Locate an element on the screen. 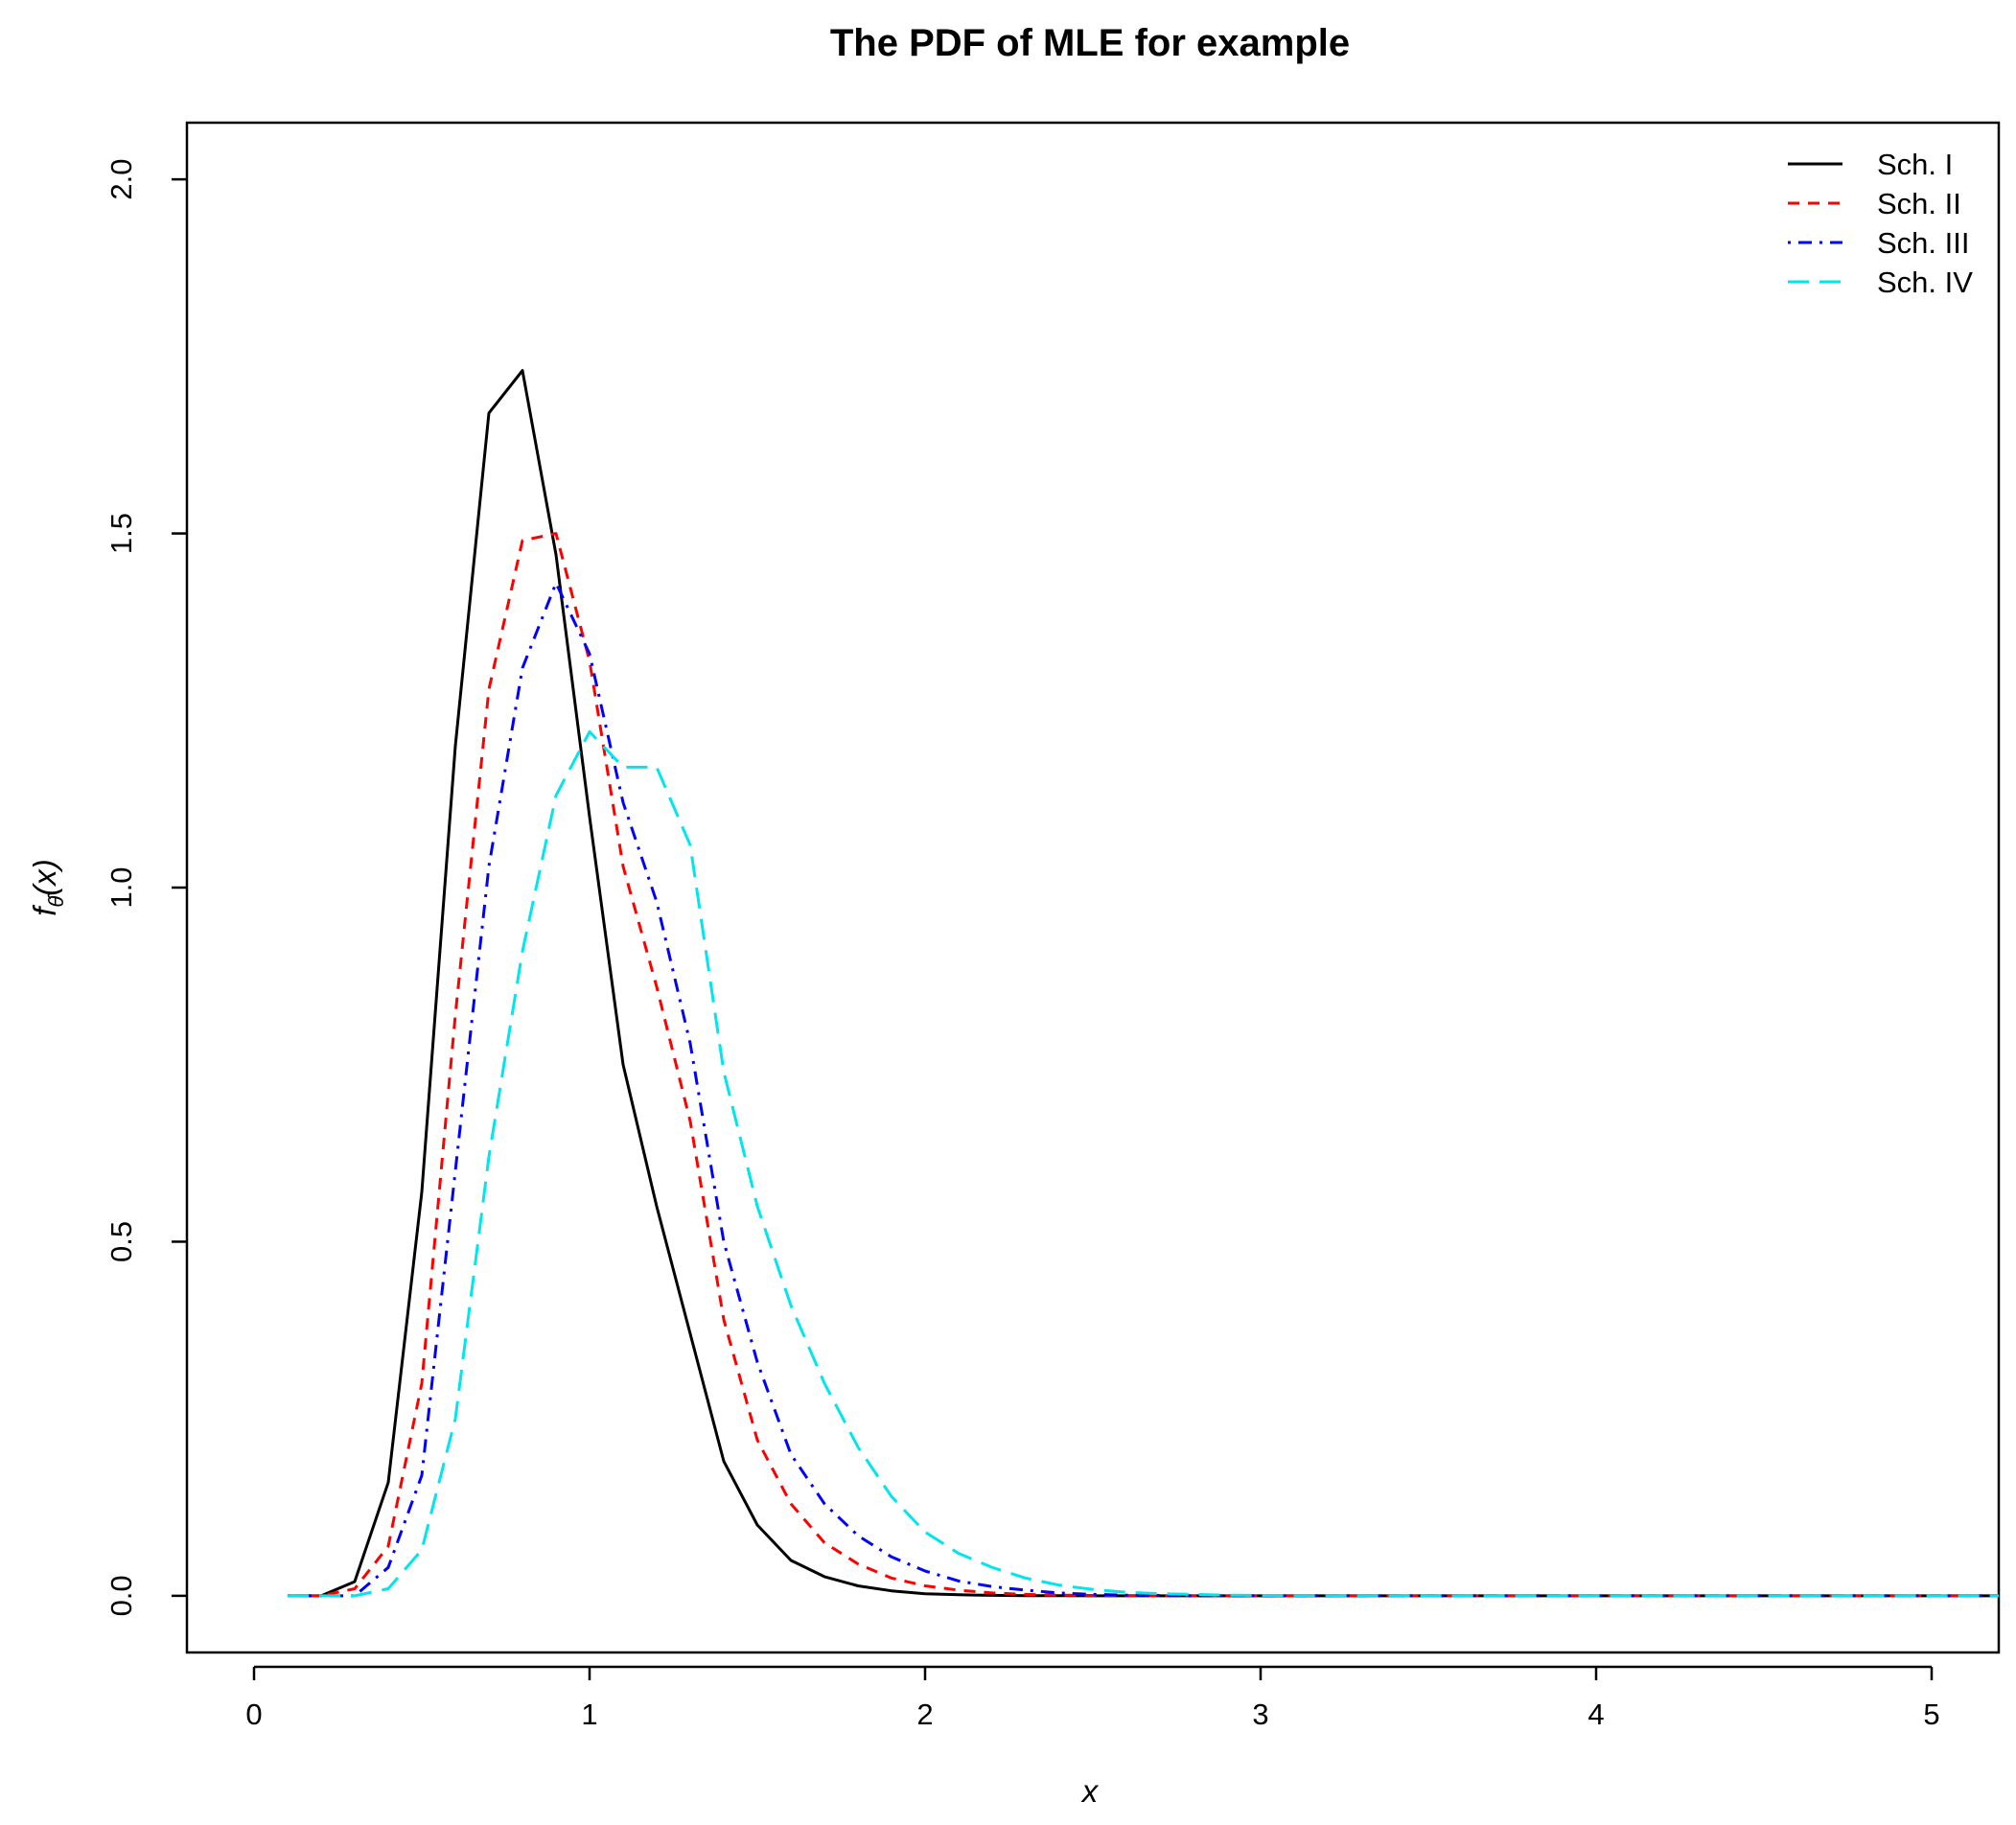 The height and width of the screenshot is (1825, 2016). x-tick-label: 5 is located at coordinates (1931, 1714).